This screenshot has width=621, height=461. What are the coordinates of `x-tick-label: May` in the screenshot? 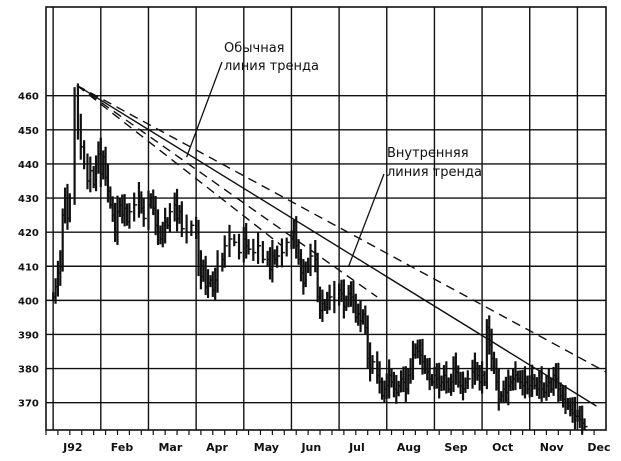 It's located at (266, 447).